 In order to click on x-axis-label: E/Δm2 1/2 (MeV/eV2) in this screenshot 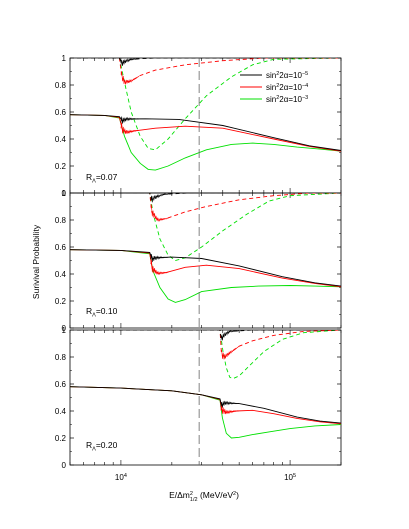, I will do `click(204, 496)`.